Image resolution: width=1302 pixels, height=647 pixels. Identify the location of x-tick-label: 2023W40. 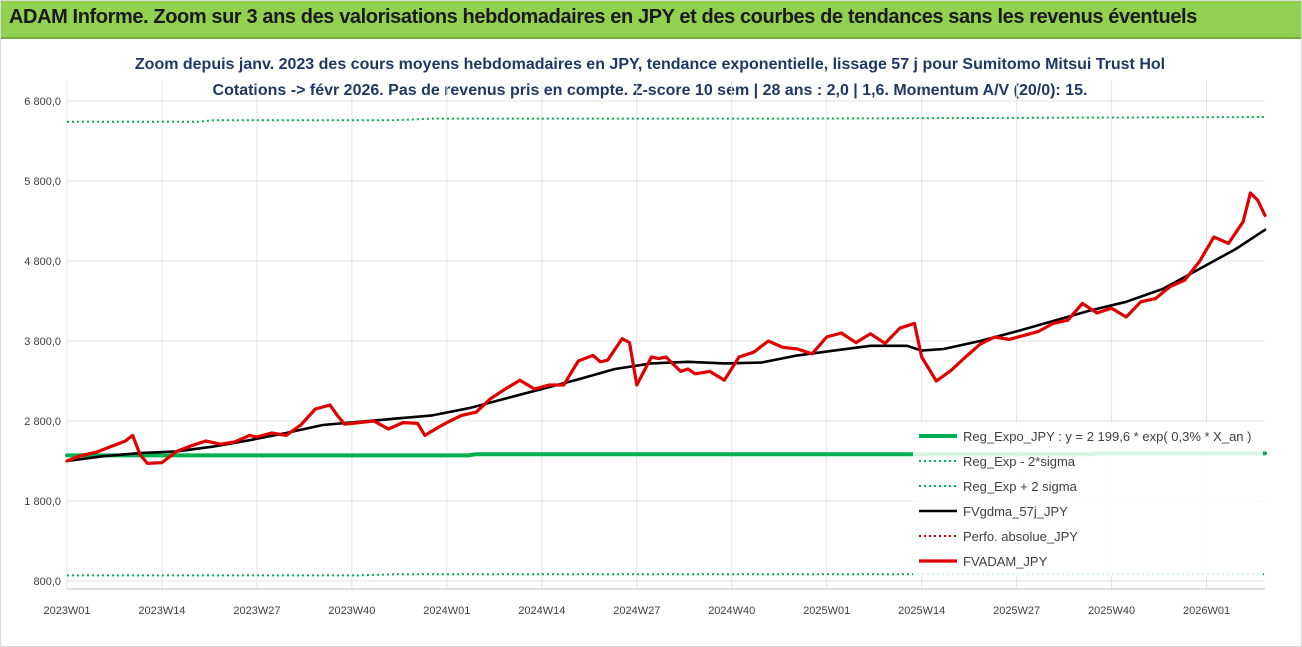
(351, 611).